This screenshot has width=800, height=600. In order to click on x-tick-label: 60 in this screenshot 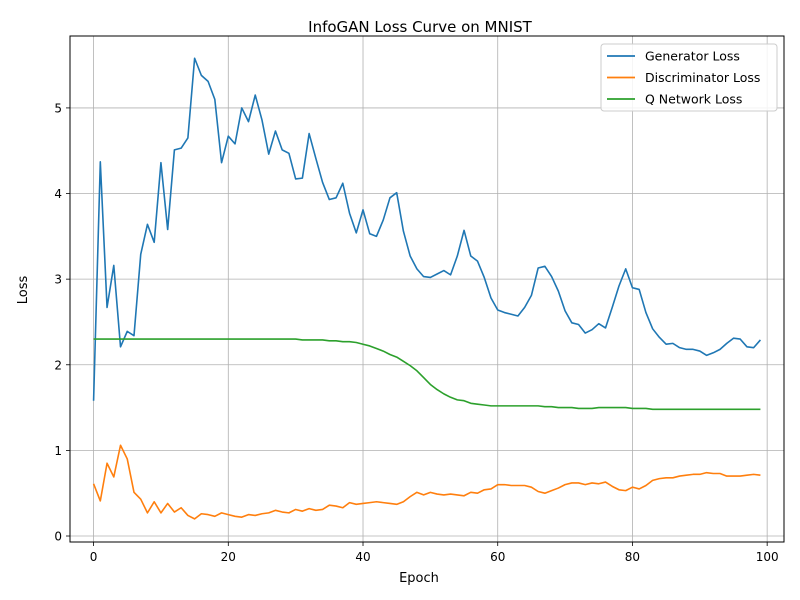, I will do `click(497, 557)`.